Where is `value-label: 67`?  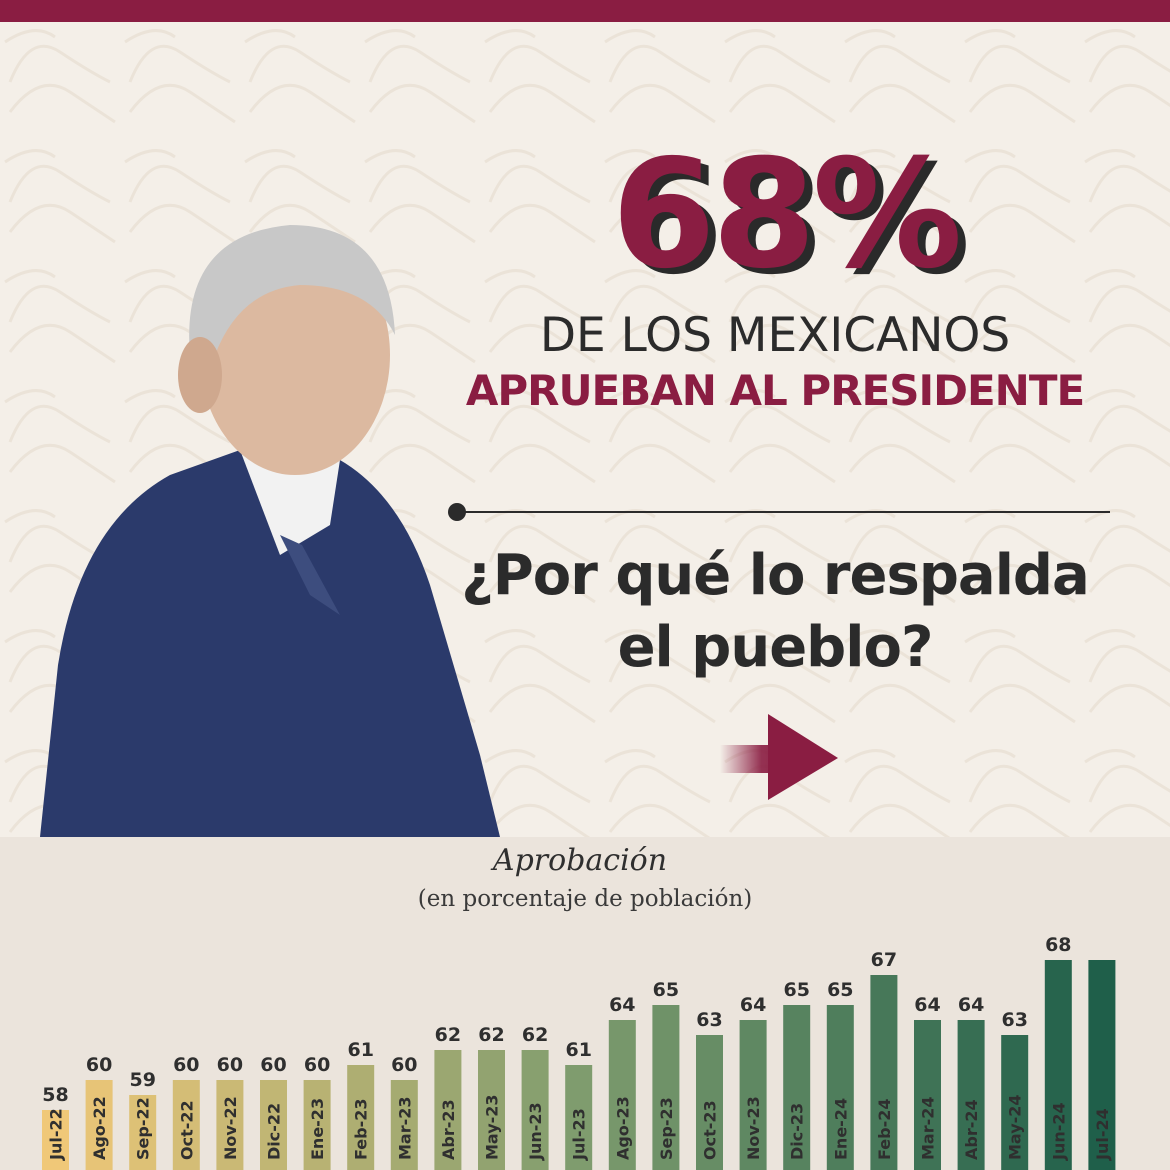 value-label: 67 is located at coordinates (884, 960).